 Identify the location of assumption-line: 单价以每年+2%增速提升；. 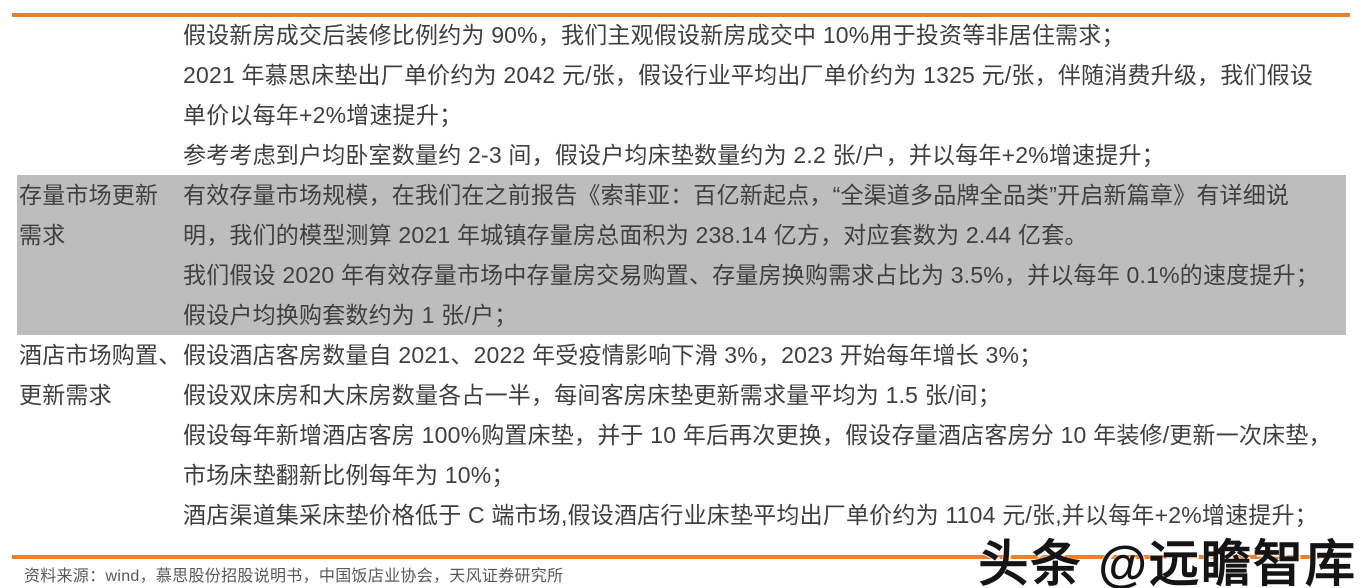
(323, 115).